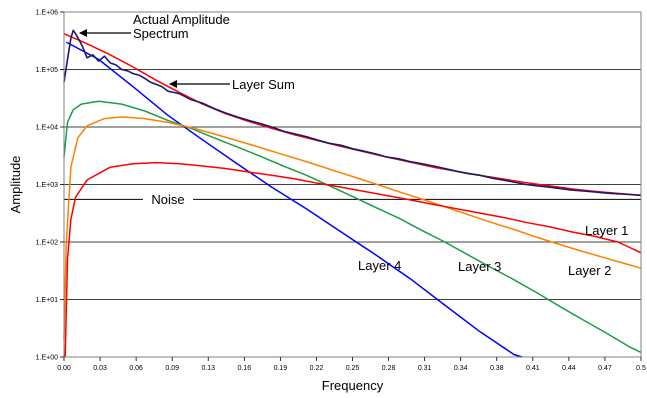 This screenshot has width=647, height=398. What do you see at coordinates (47, 243) in the screenshot?
I see `y-tick-label-2: 1.E+02` at bounding box center [47, 243].